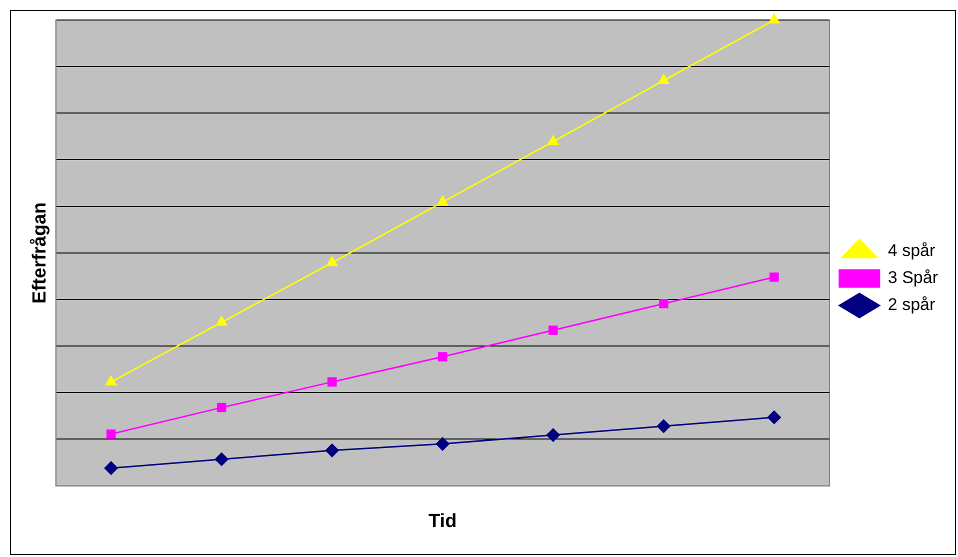 The image size is (958, 557). I want to click on y-axis-title: Efterfrågan, so click(40, 253).